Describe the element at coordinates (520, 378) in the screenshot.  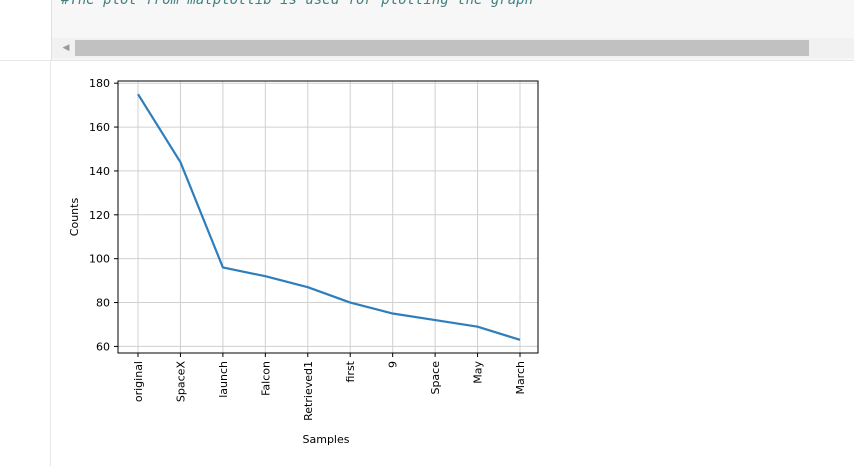
I see `x-tick-label: March` at that location.